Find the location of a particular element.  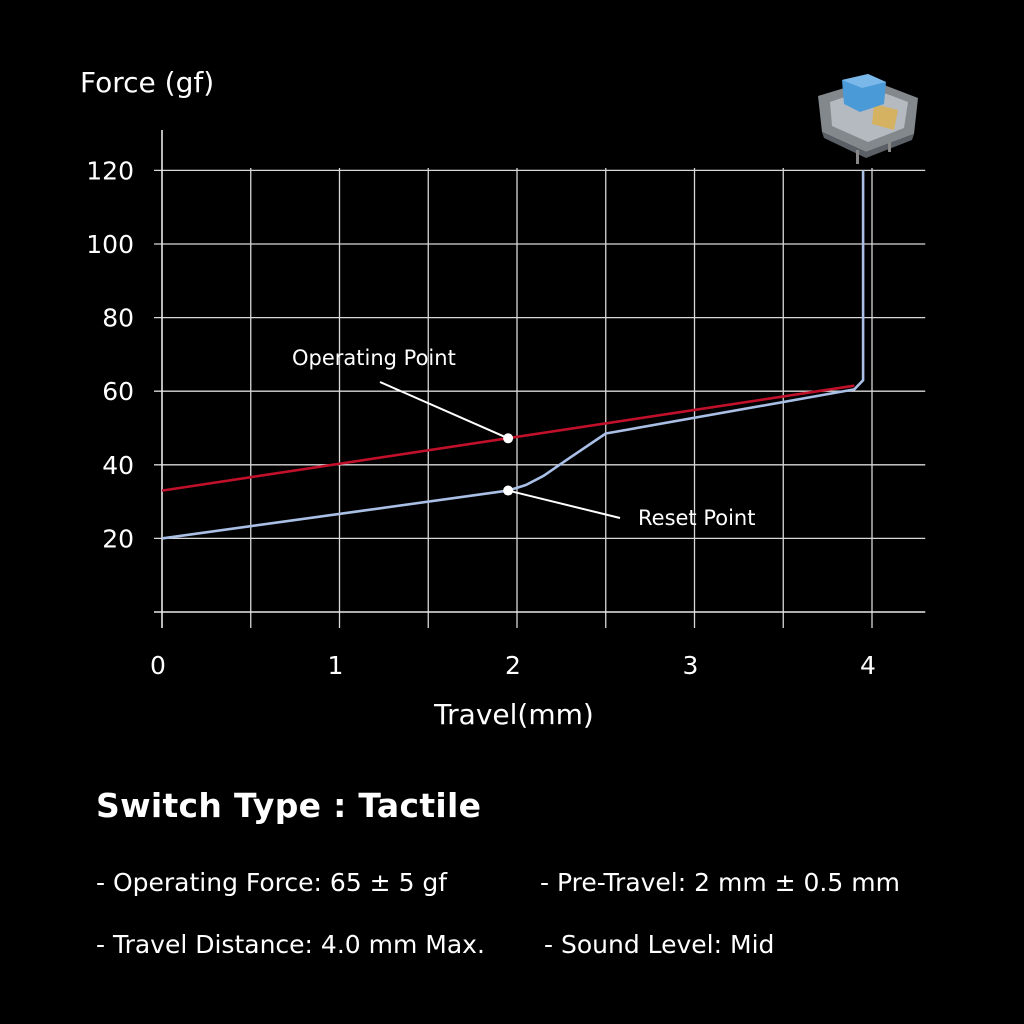

operating-force-spec: - Operating Force: 65 ± 5 gf is located at coordinates (272, 882).